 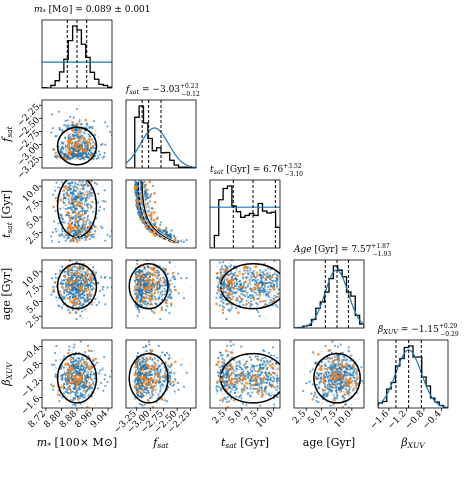 What do you see at coordinates (413, 376) in the screenshot?
I see `histogram-bxuv` at bounding box center [413, 376].